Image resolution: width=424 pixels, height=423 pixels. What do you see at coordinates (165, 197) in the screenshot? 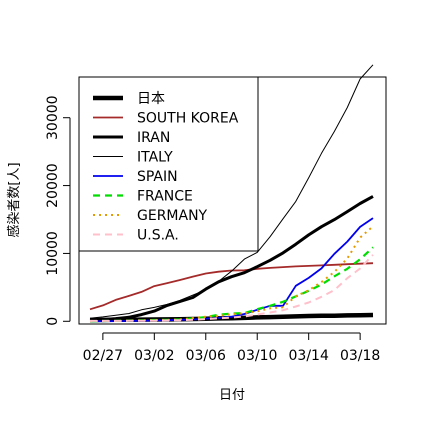
I see `legend-label-5: FRANCE` at bounding box center [165, 197].